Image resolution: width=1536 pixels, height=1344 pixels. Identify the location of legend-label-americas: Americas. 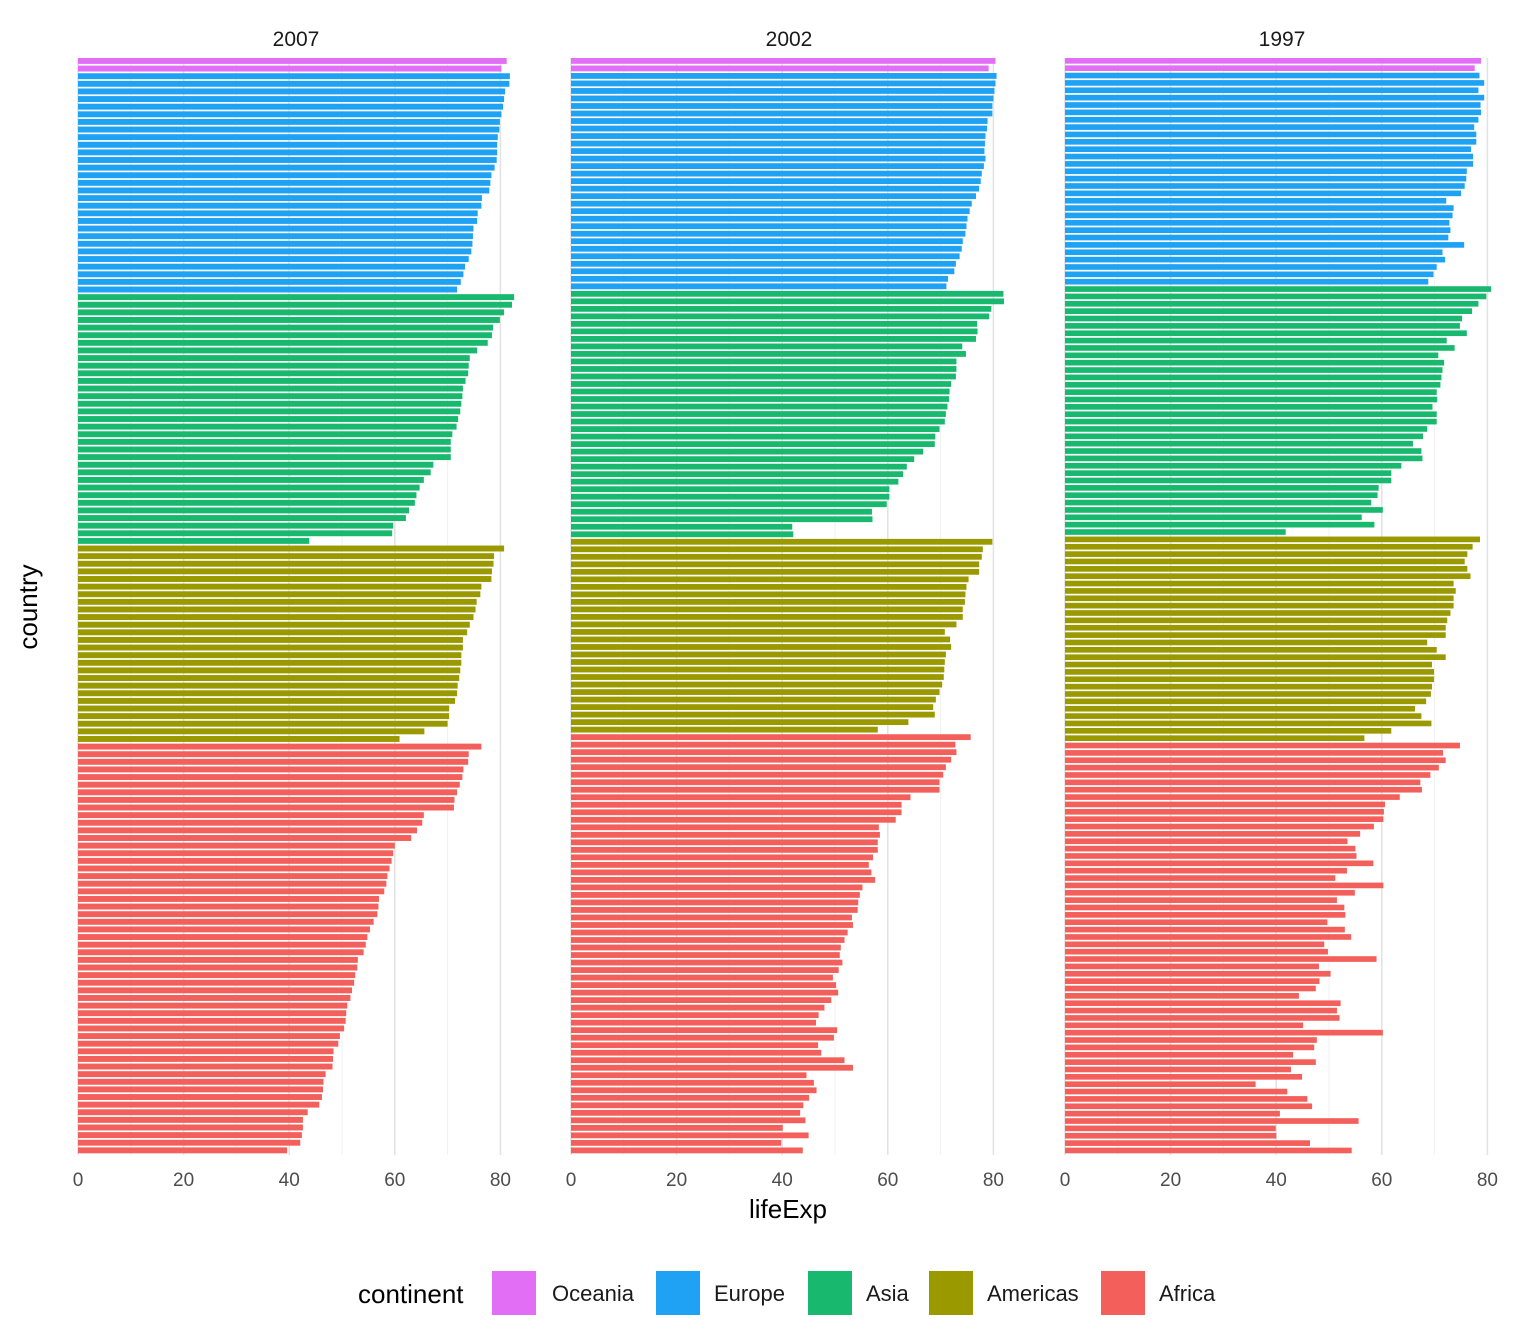
(1033, 1293).